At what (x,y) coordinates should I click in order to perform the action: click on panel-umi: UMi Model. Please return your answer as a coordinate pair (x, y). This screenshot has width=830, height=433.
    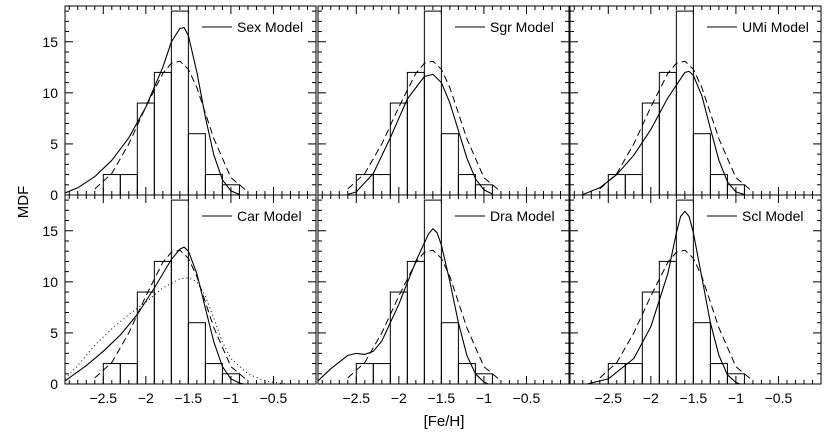
    Looking at the image, I should click on (695, 100).